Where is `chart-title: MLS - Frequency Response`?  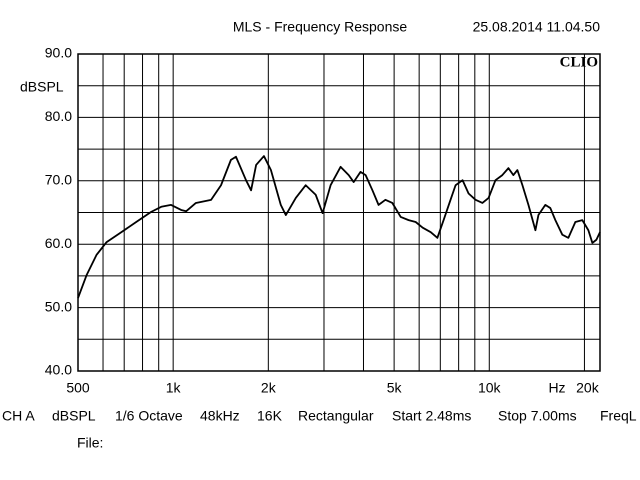
chart-title: MLS - Frequency Response is located at coordinates (320, 27).